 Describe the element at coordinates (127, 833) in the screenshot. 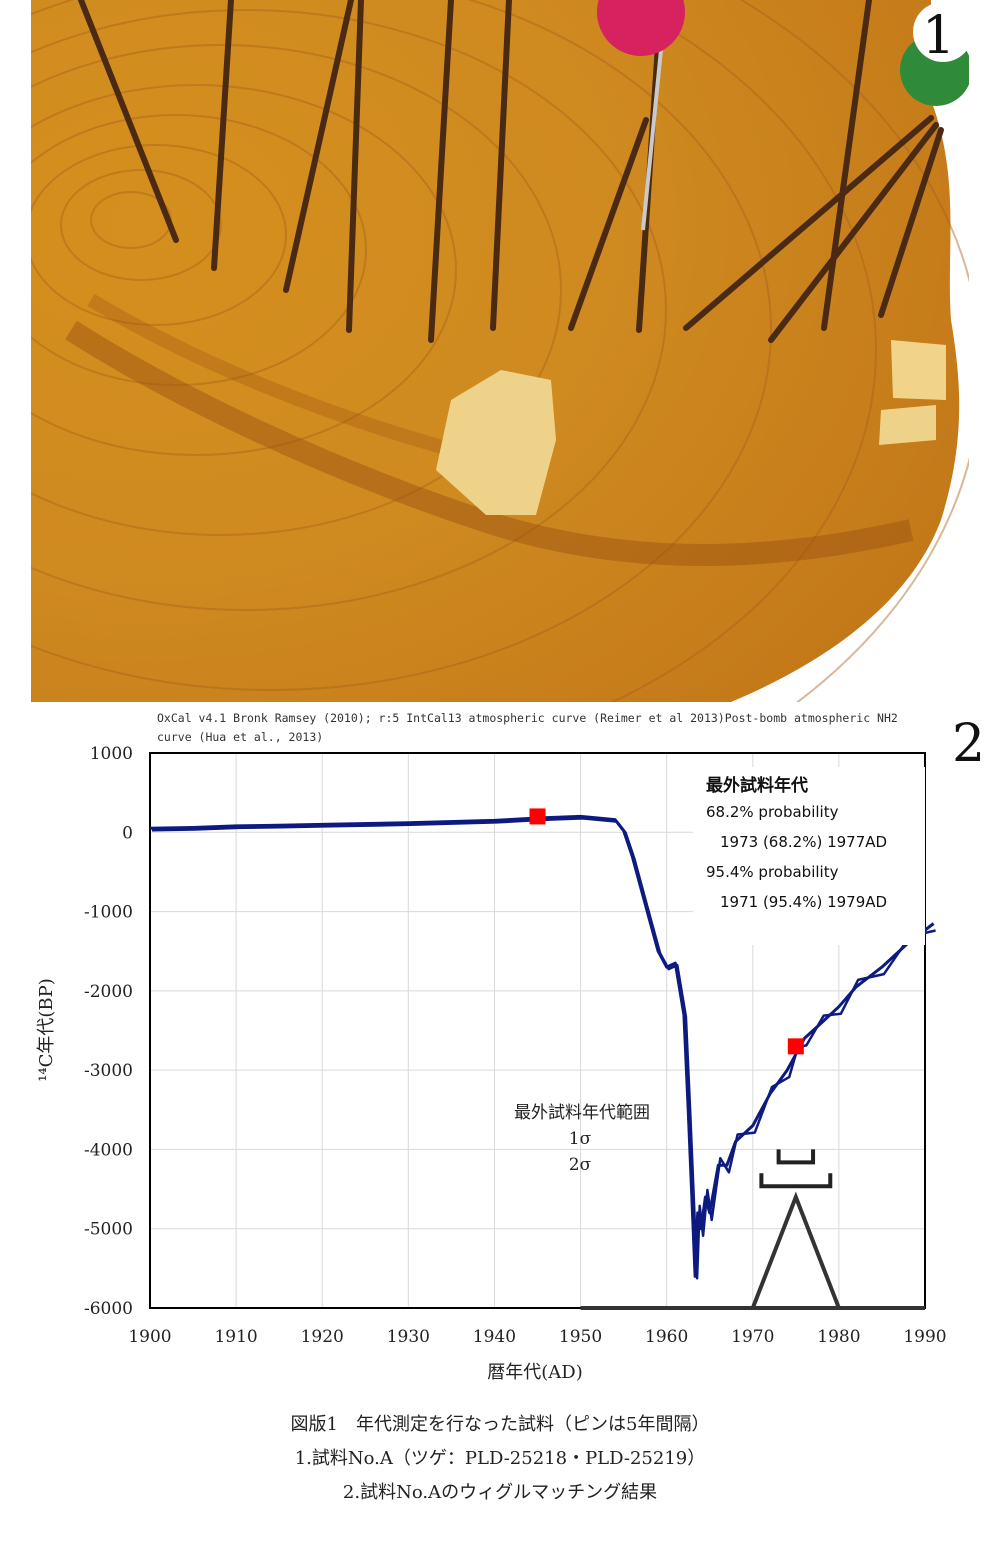

I see `y-tick-label: 0` at that location.